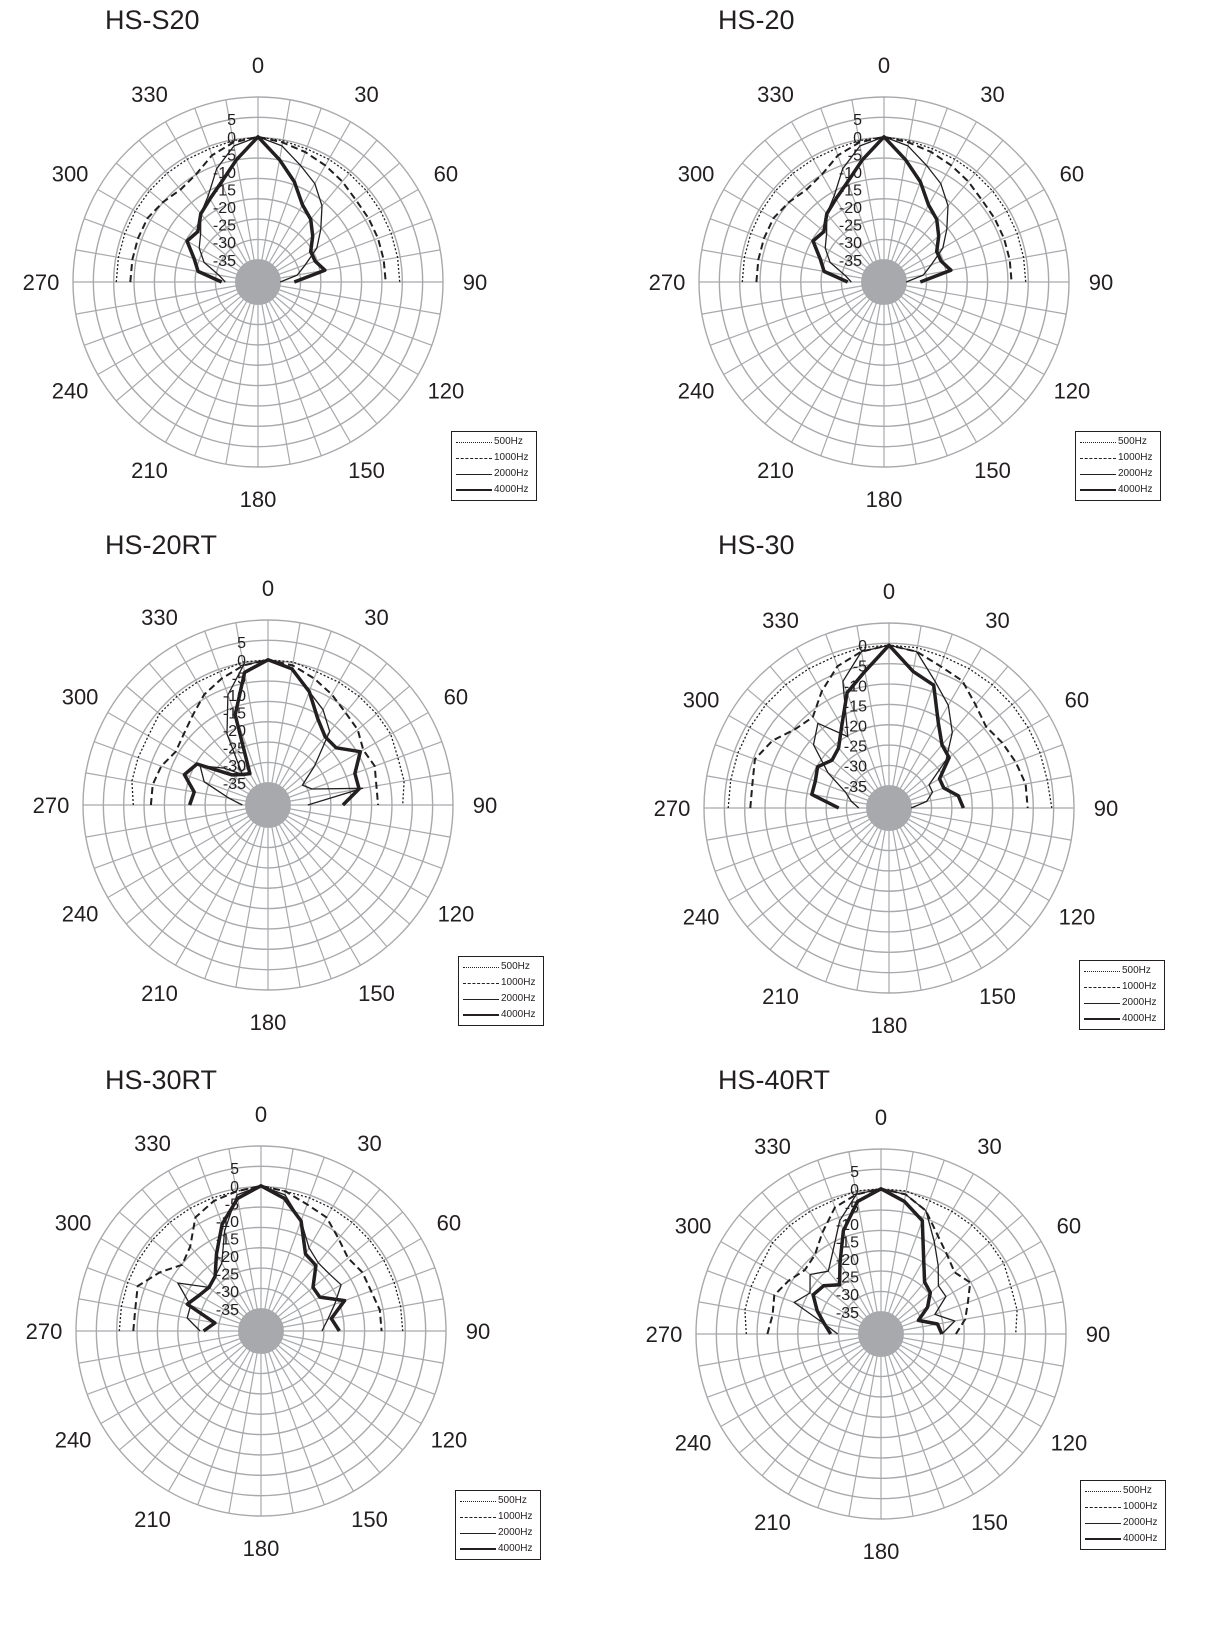 This screenshot has width=1229, height=1631. What do you see at coordinates (1069, 1226) in the screenshot?
I see `angle-tick-label: 60` at bounding box center [1069, 1226].